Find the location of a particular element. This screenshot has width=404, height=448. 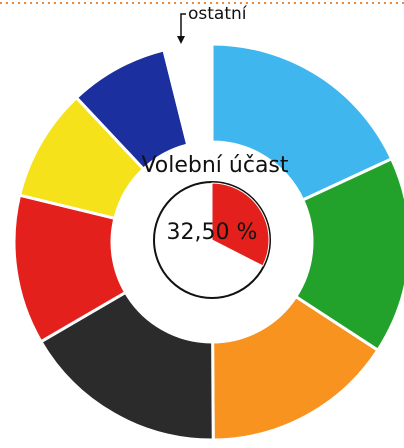

value-label: 32,50 % is located at coordinates (212, 232).